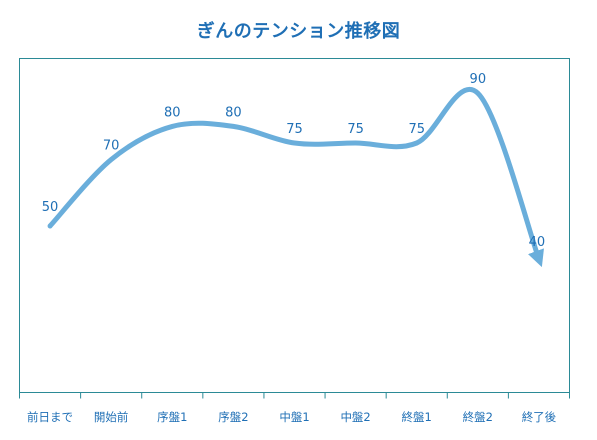 This screenshot has width=597, height=440. I want to click on x-tick-label: 序盤1, so click(172, 417).